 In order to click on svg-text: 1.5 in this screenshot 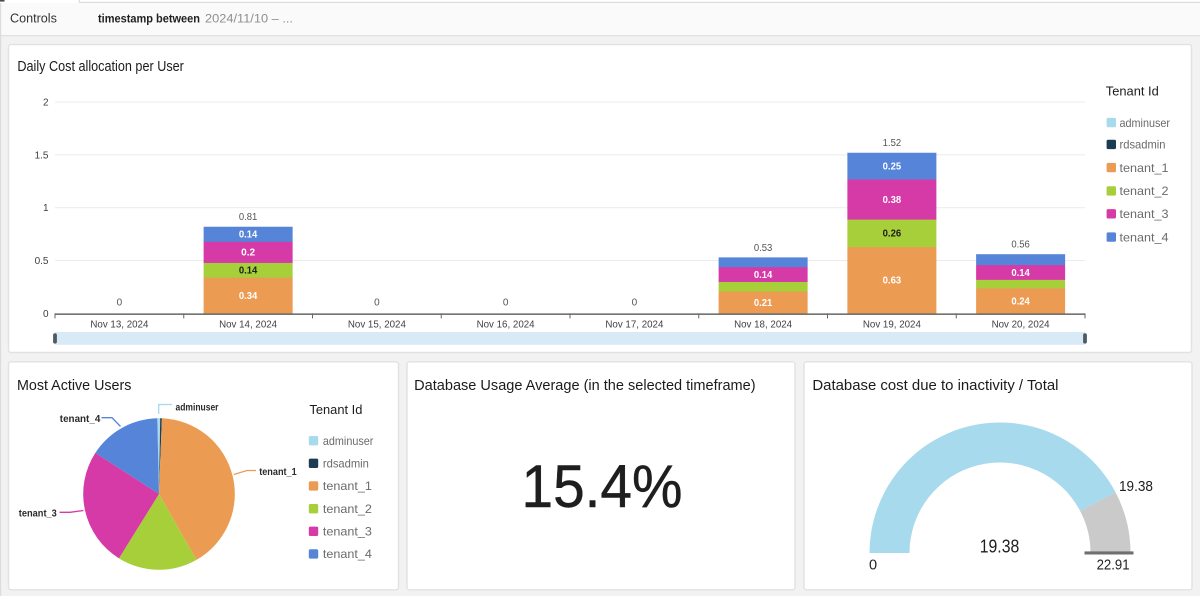, I will do `click(42, 155)`.